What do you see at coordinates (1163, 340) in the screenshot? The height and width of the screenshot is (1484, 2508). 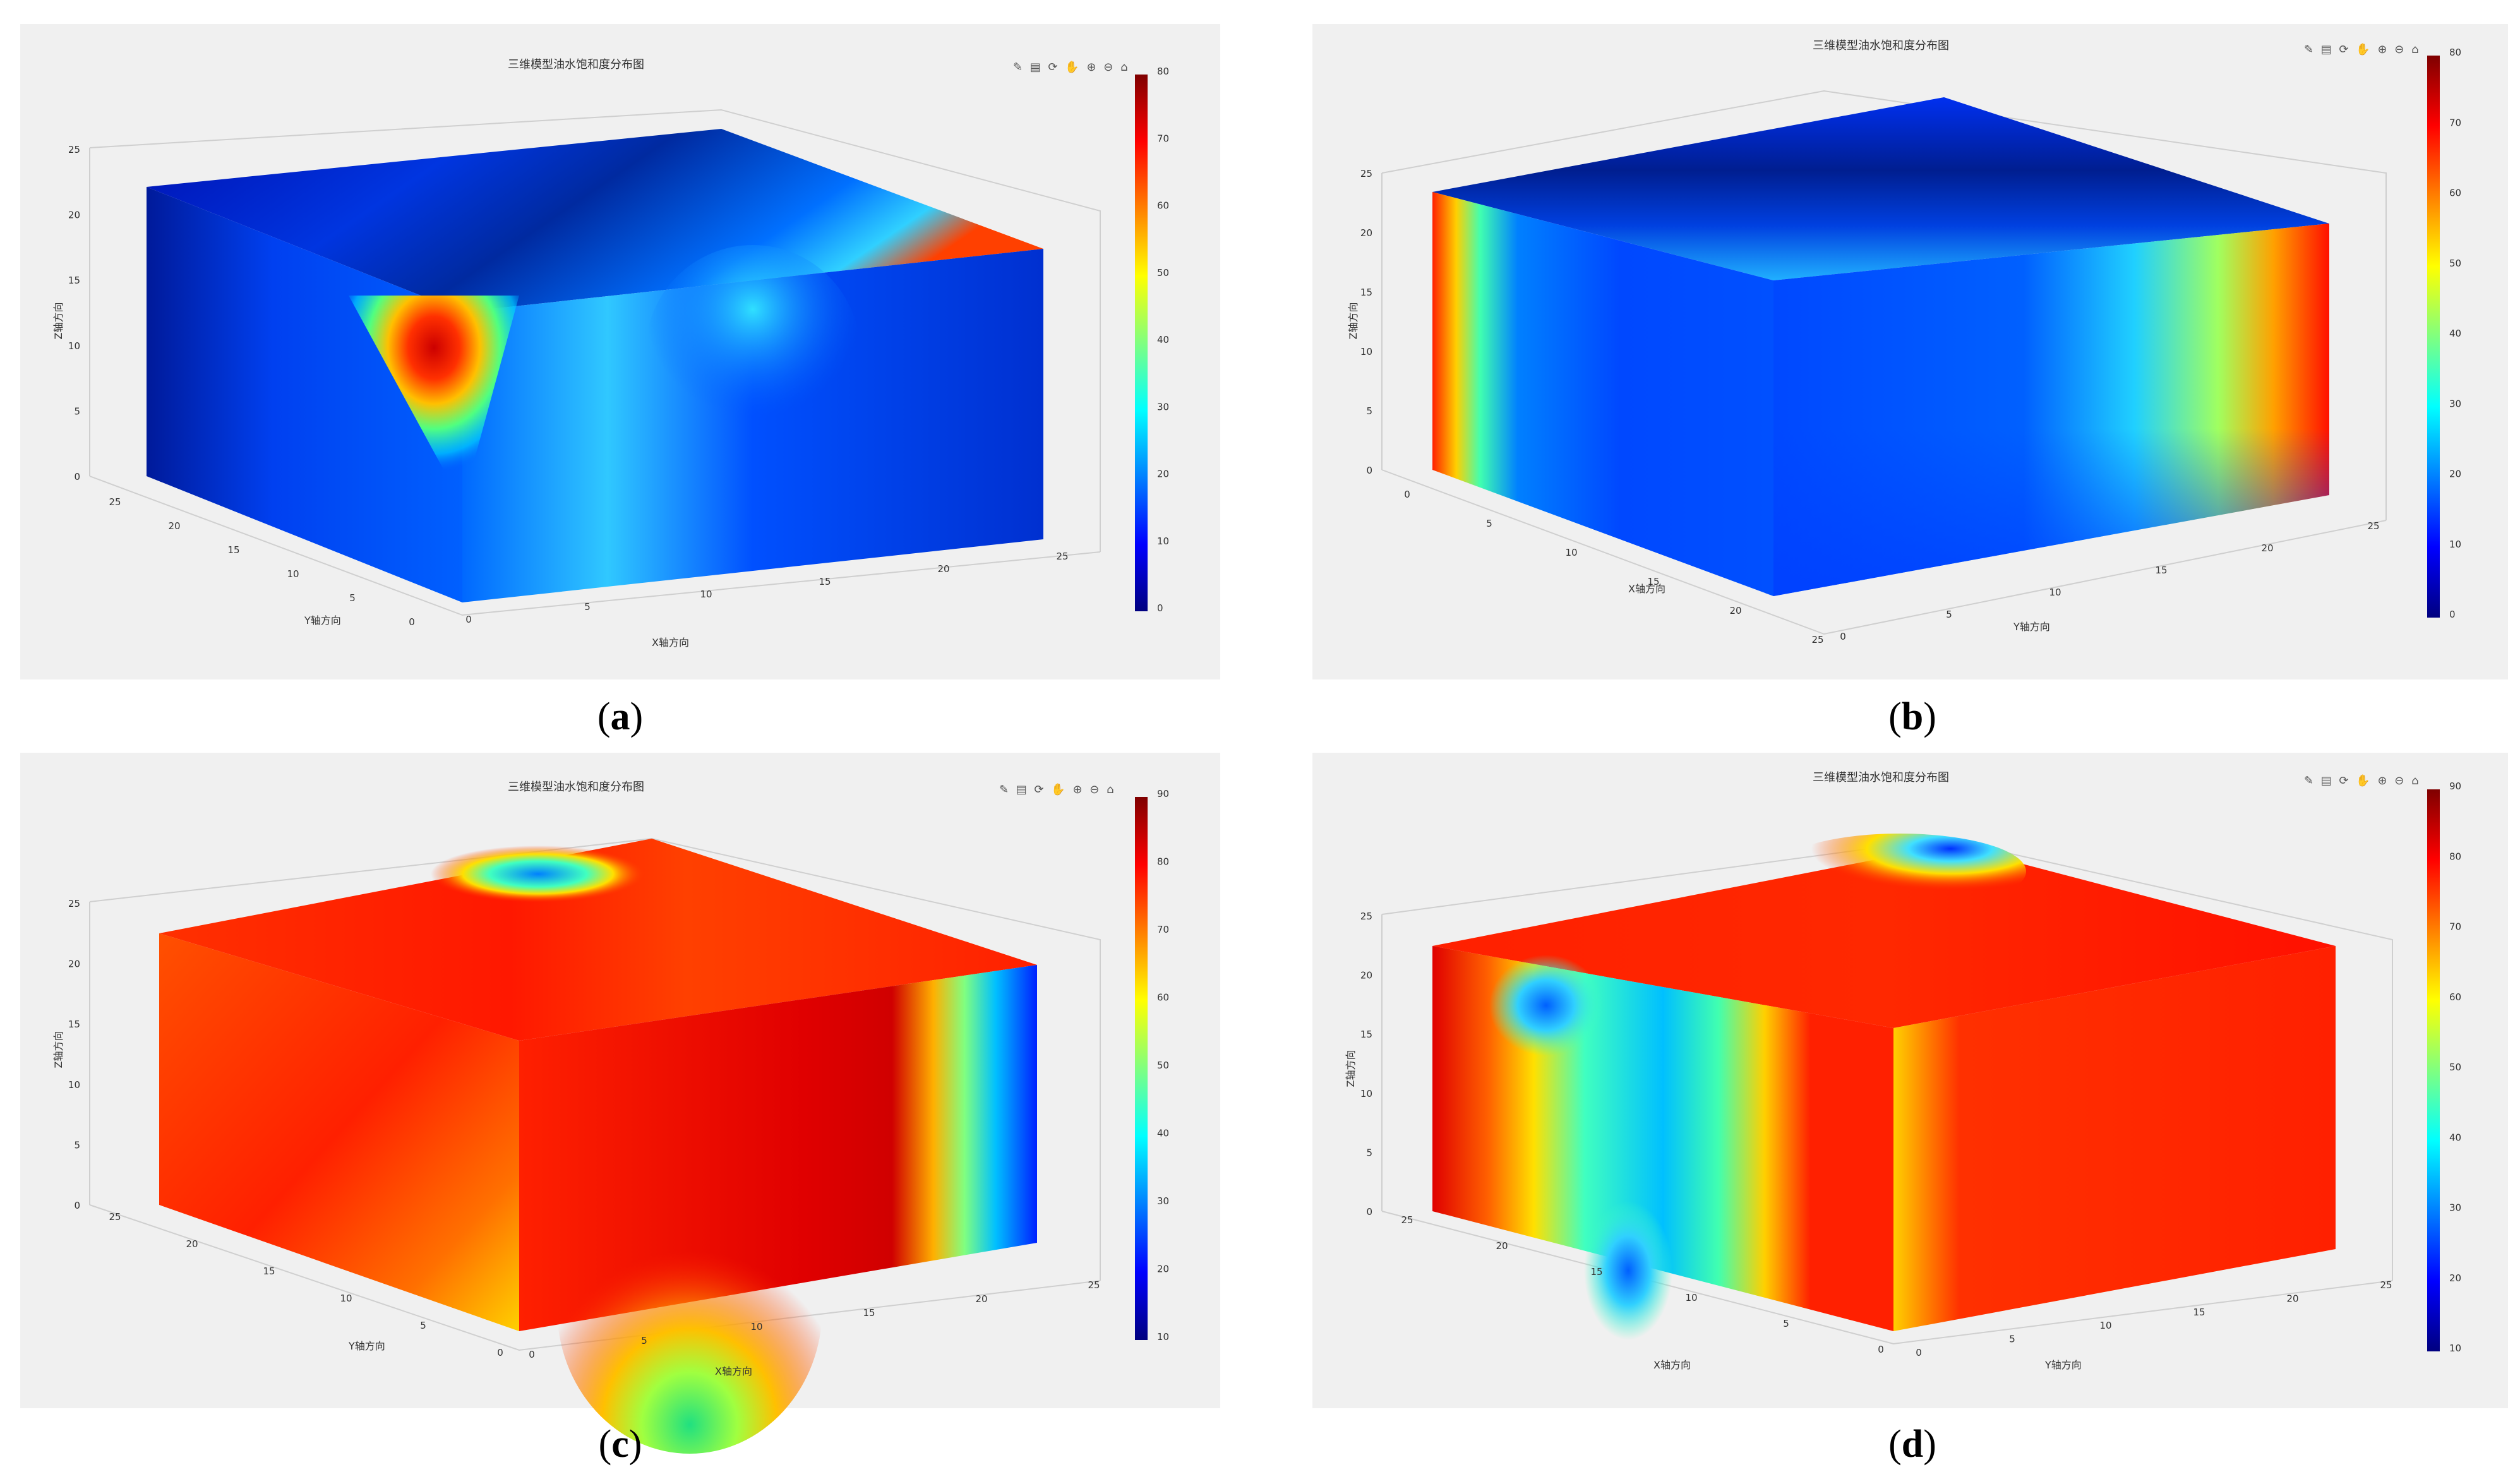 I see `colorbar-ticks-a: 0 10 20 30 40 50 60 70 80` at bounding box center [1163, 340].